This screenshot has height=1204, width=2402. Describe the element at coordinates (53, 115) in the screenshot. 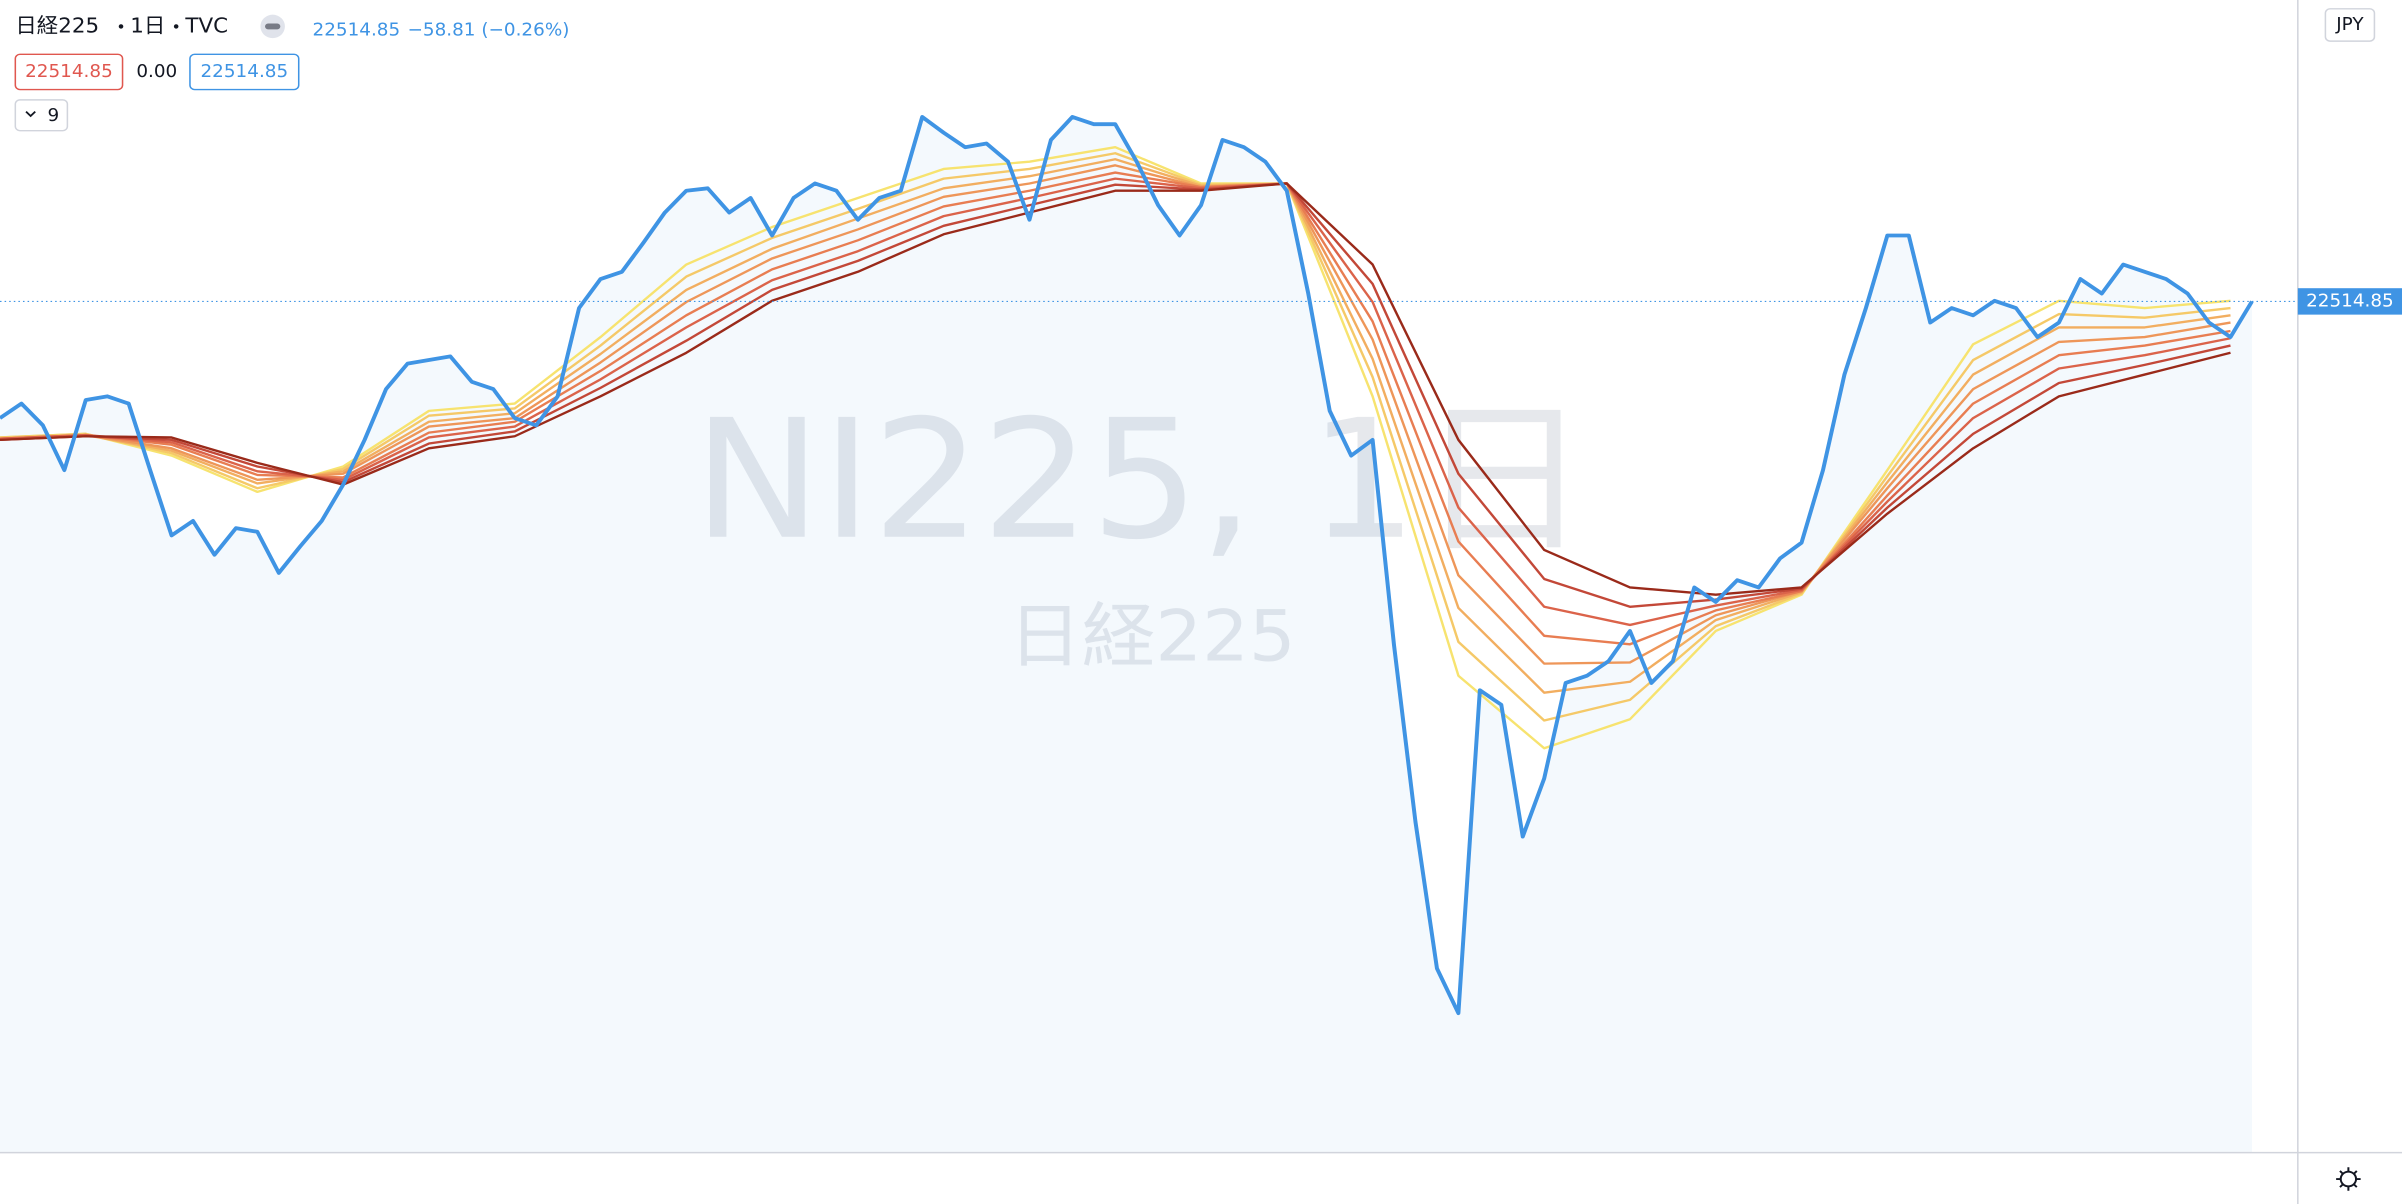

I see `indicator-count: 9` at that location.